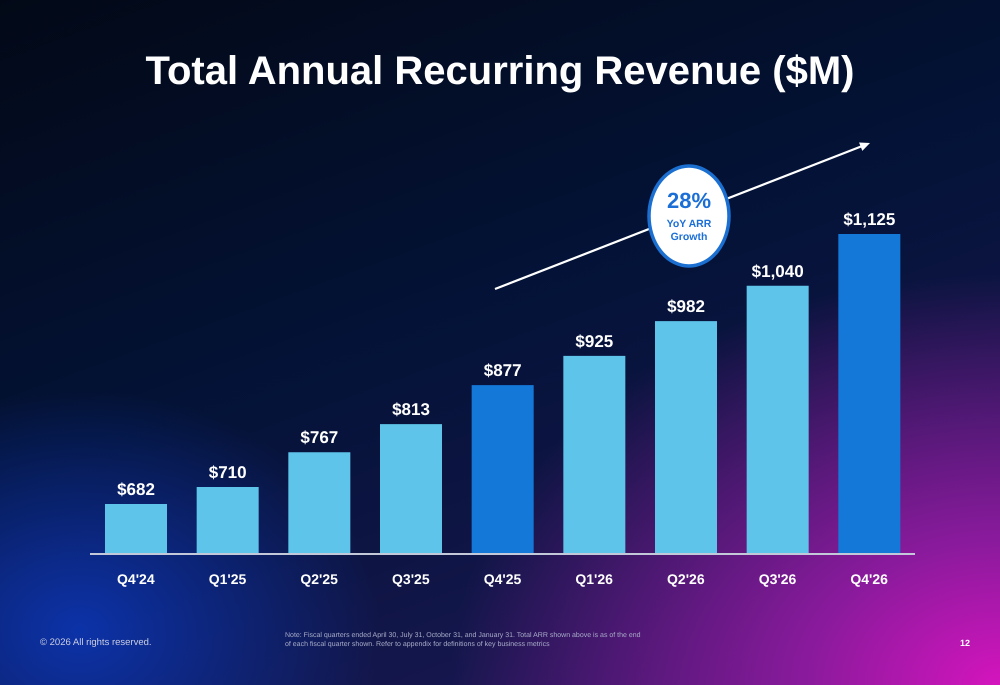  Describe the element at coordinates (686, 578) in the screenshot. I see `x-tick-label: Q2'26` at that location.